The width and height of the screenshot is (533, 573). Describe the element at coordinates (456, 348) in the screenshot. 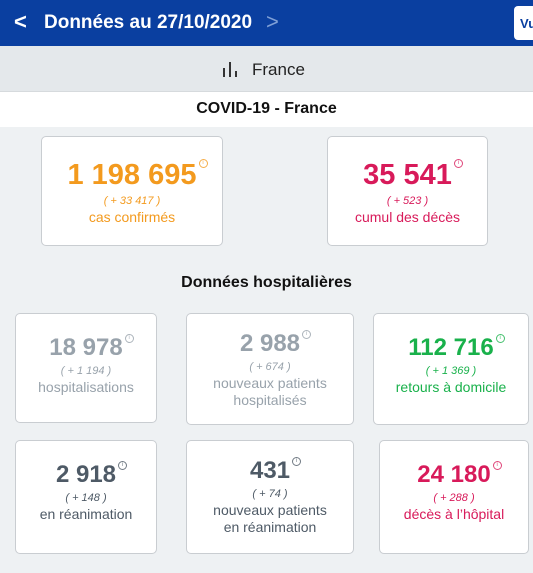

I see `stat-value: 112 716 i` at that location.